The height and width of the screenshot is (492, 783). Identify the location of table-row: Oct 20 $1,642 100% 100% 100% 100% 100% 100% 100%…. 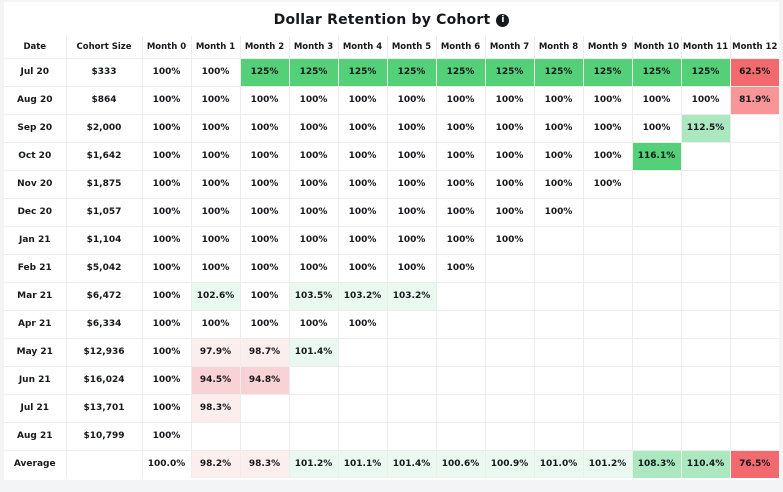
(391, 156).